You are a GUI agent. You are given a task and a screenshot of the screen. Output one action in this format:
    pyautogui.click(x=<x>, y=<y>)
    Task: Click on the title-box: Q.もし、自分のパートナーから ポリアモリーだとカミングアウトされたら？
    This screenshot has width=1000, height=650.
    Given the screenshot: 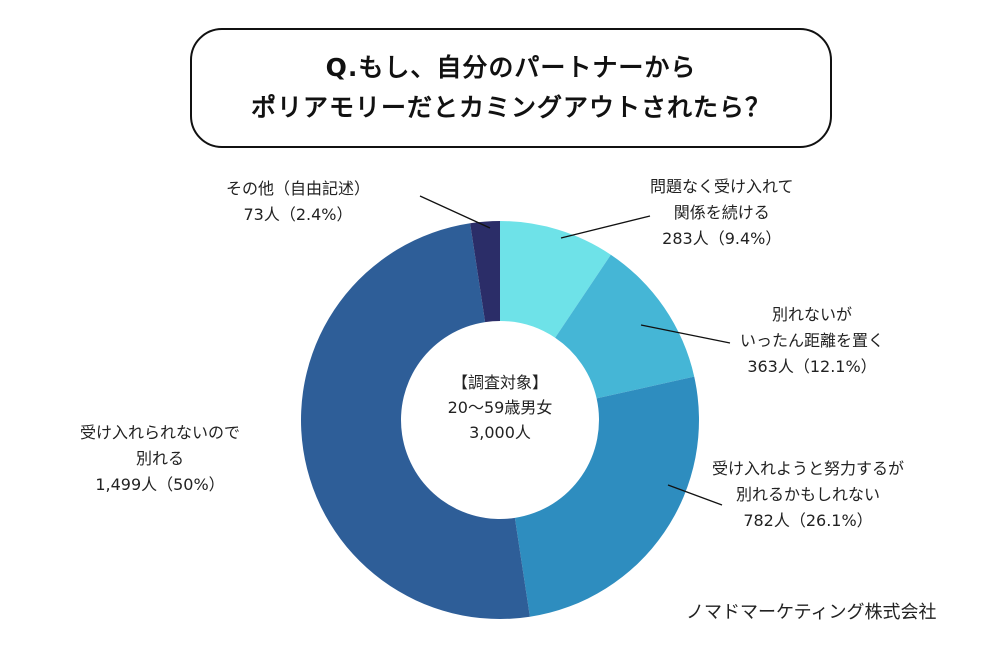 What is the action you would take?
    pyautogui.click(x=511, y=88)
    